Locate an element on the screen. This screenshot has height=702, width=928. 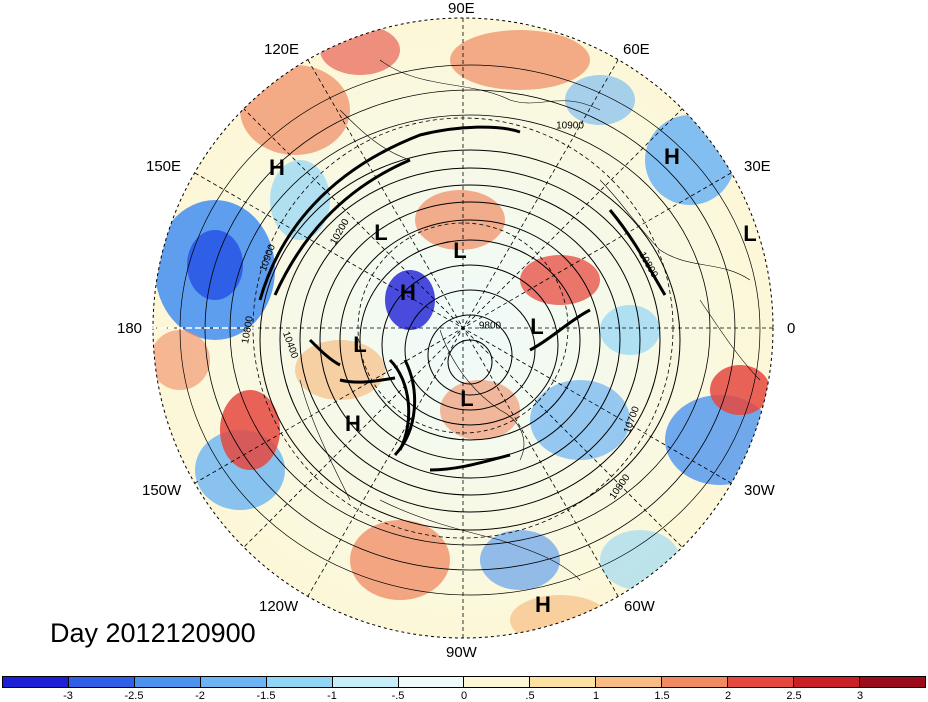
colorbar-tick-label: .5 is located at coordinates (530, 696).